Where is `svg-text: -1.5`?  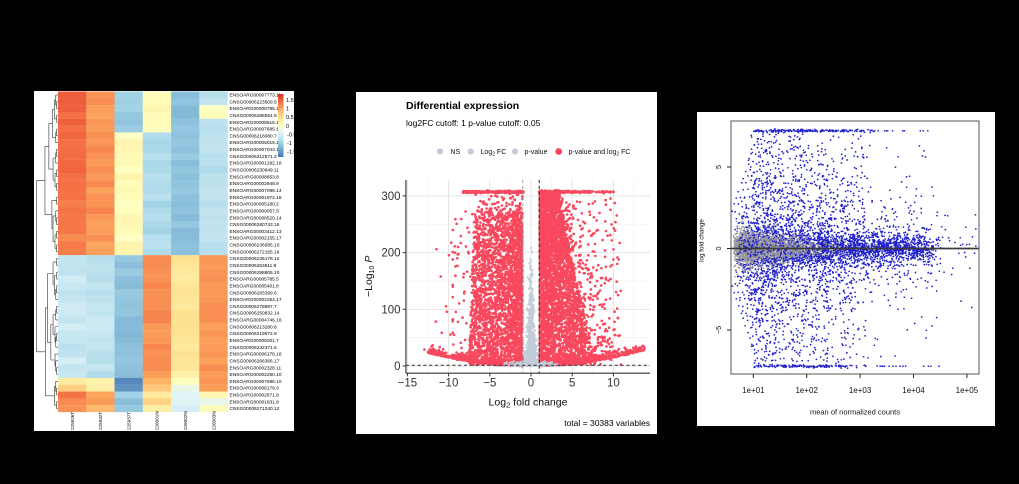 svg-text: -1.5 is located at coordinates (291, 153).